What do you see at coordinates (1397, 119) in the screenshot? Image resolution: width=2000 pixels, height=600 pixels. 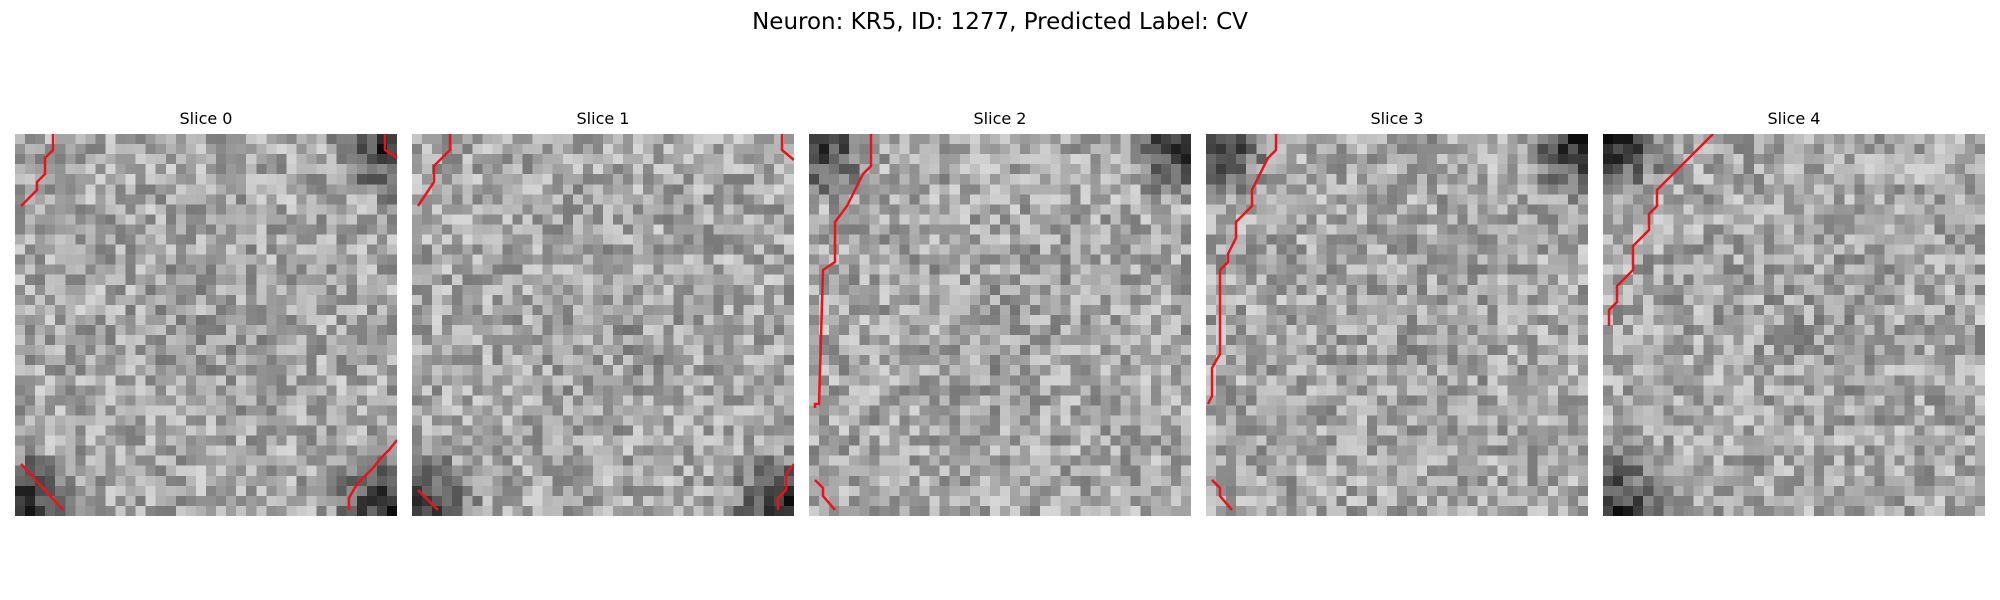 I see `slice-title-3: Slice 3` at bounding box center [1397, 119].